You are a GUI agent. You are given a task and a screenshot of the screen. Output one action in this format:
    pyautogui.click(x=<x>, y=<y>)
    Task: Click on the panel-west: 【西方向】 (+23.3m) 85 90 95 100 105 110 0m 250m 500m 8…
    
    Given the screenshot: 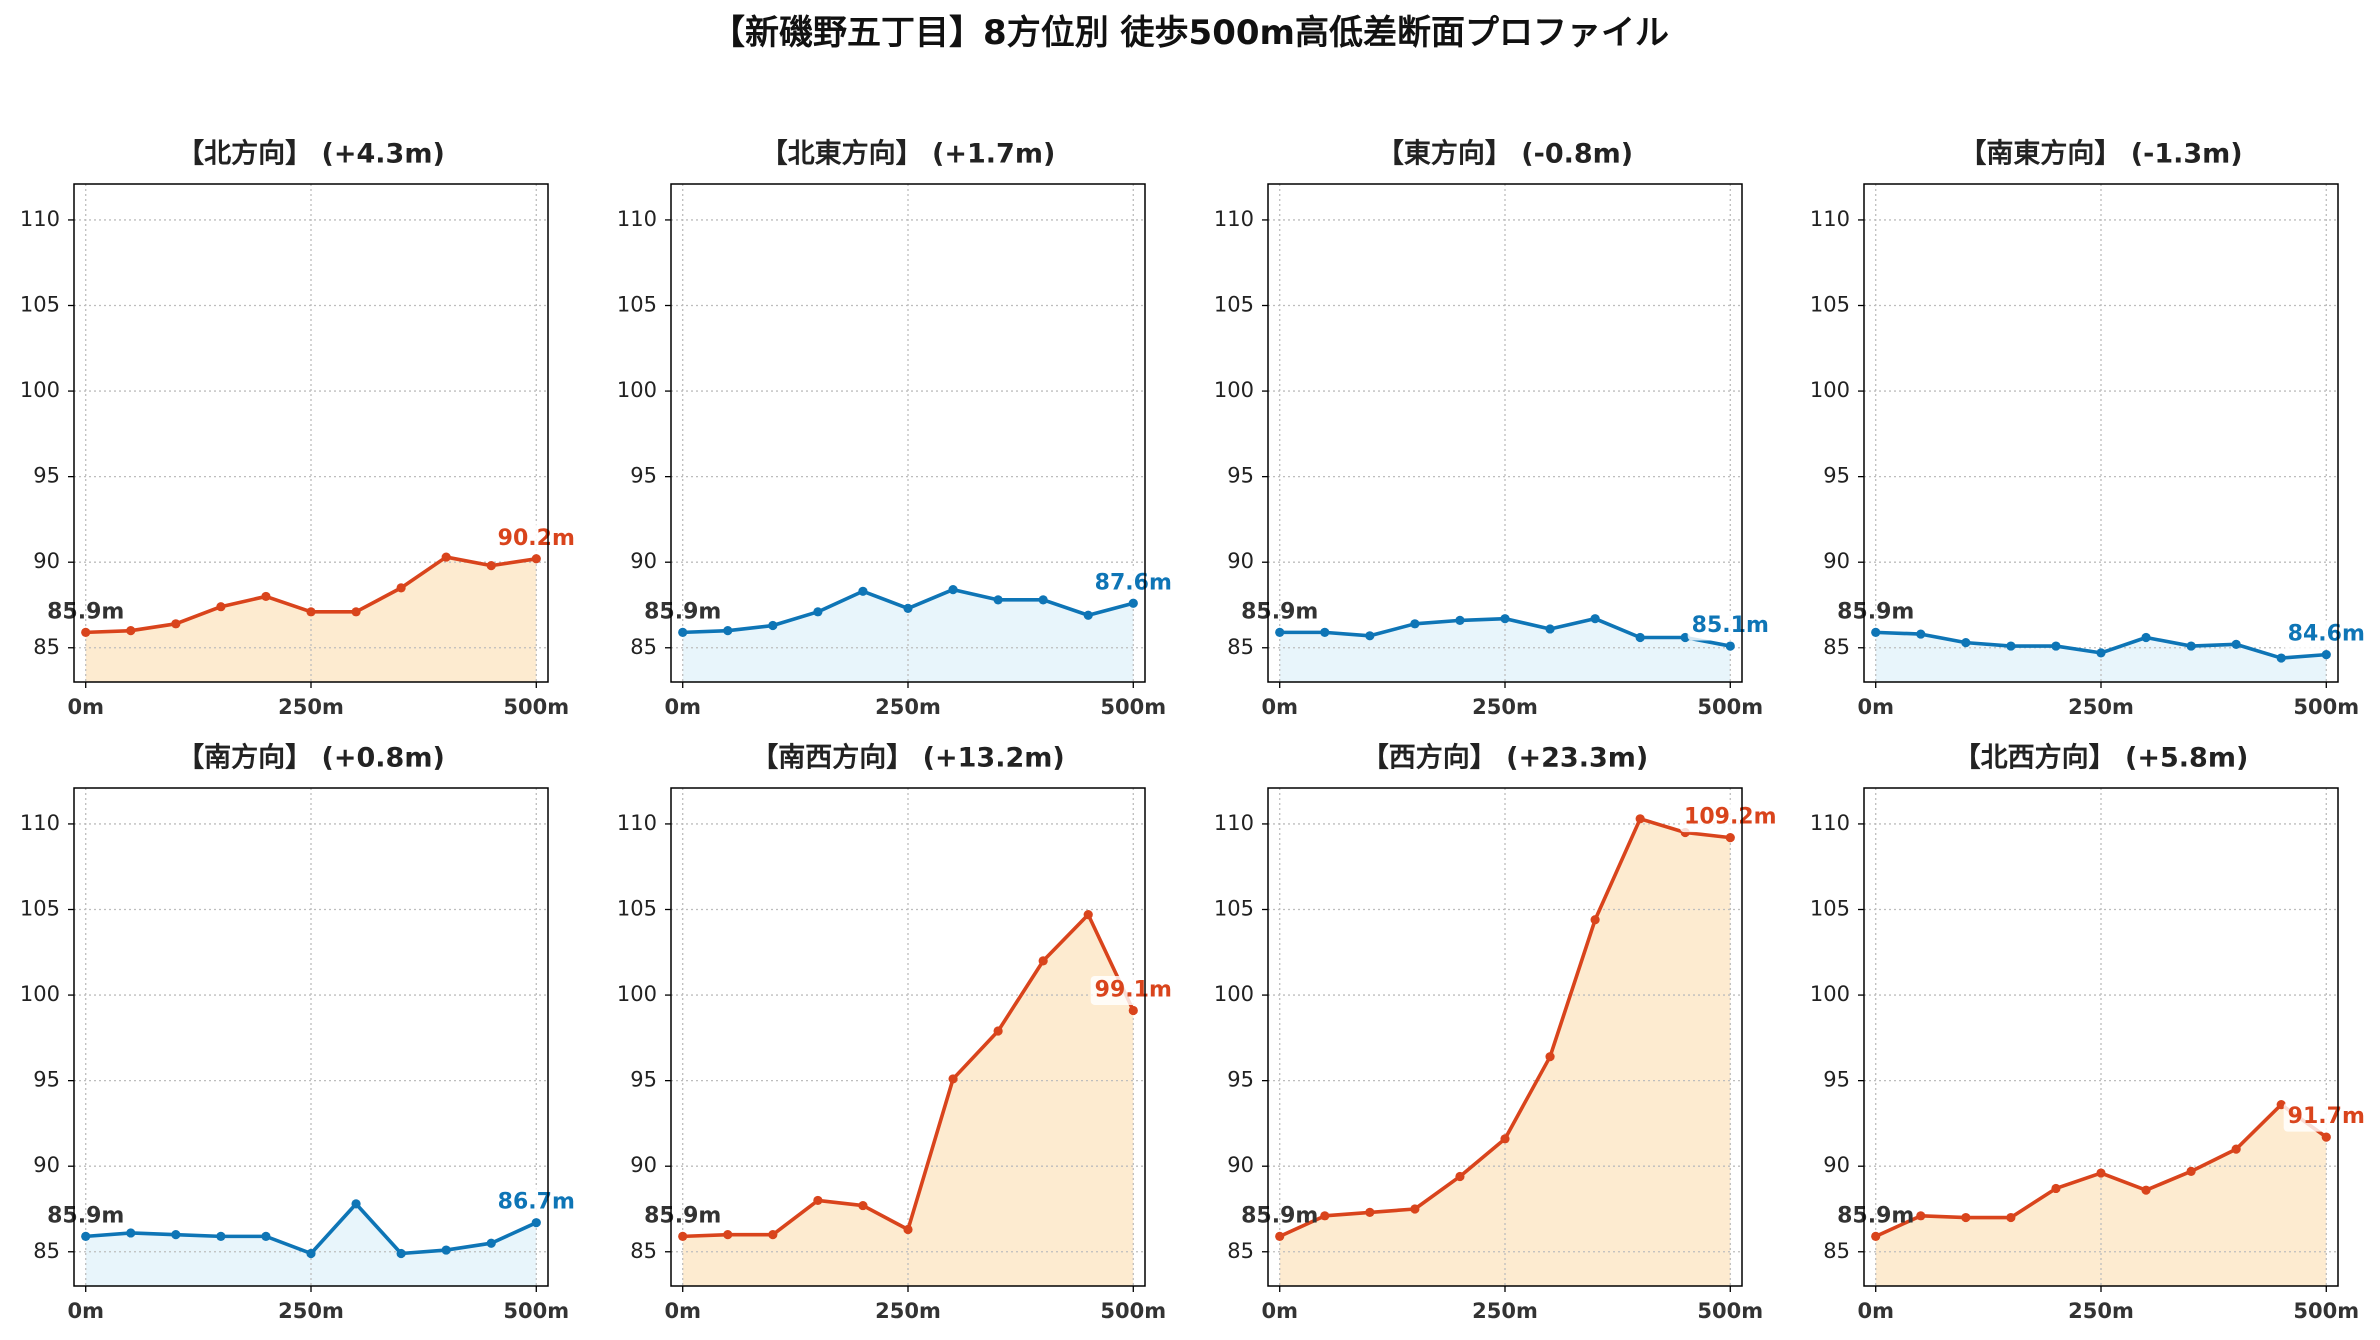 What is the action you would take?
    pyautogui.click(x=1497, y=1032)
    